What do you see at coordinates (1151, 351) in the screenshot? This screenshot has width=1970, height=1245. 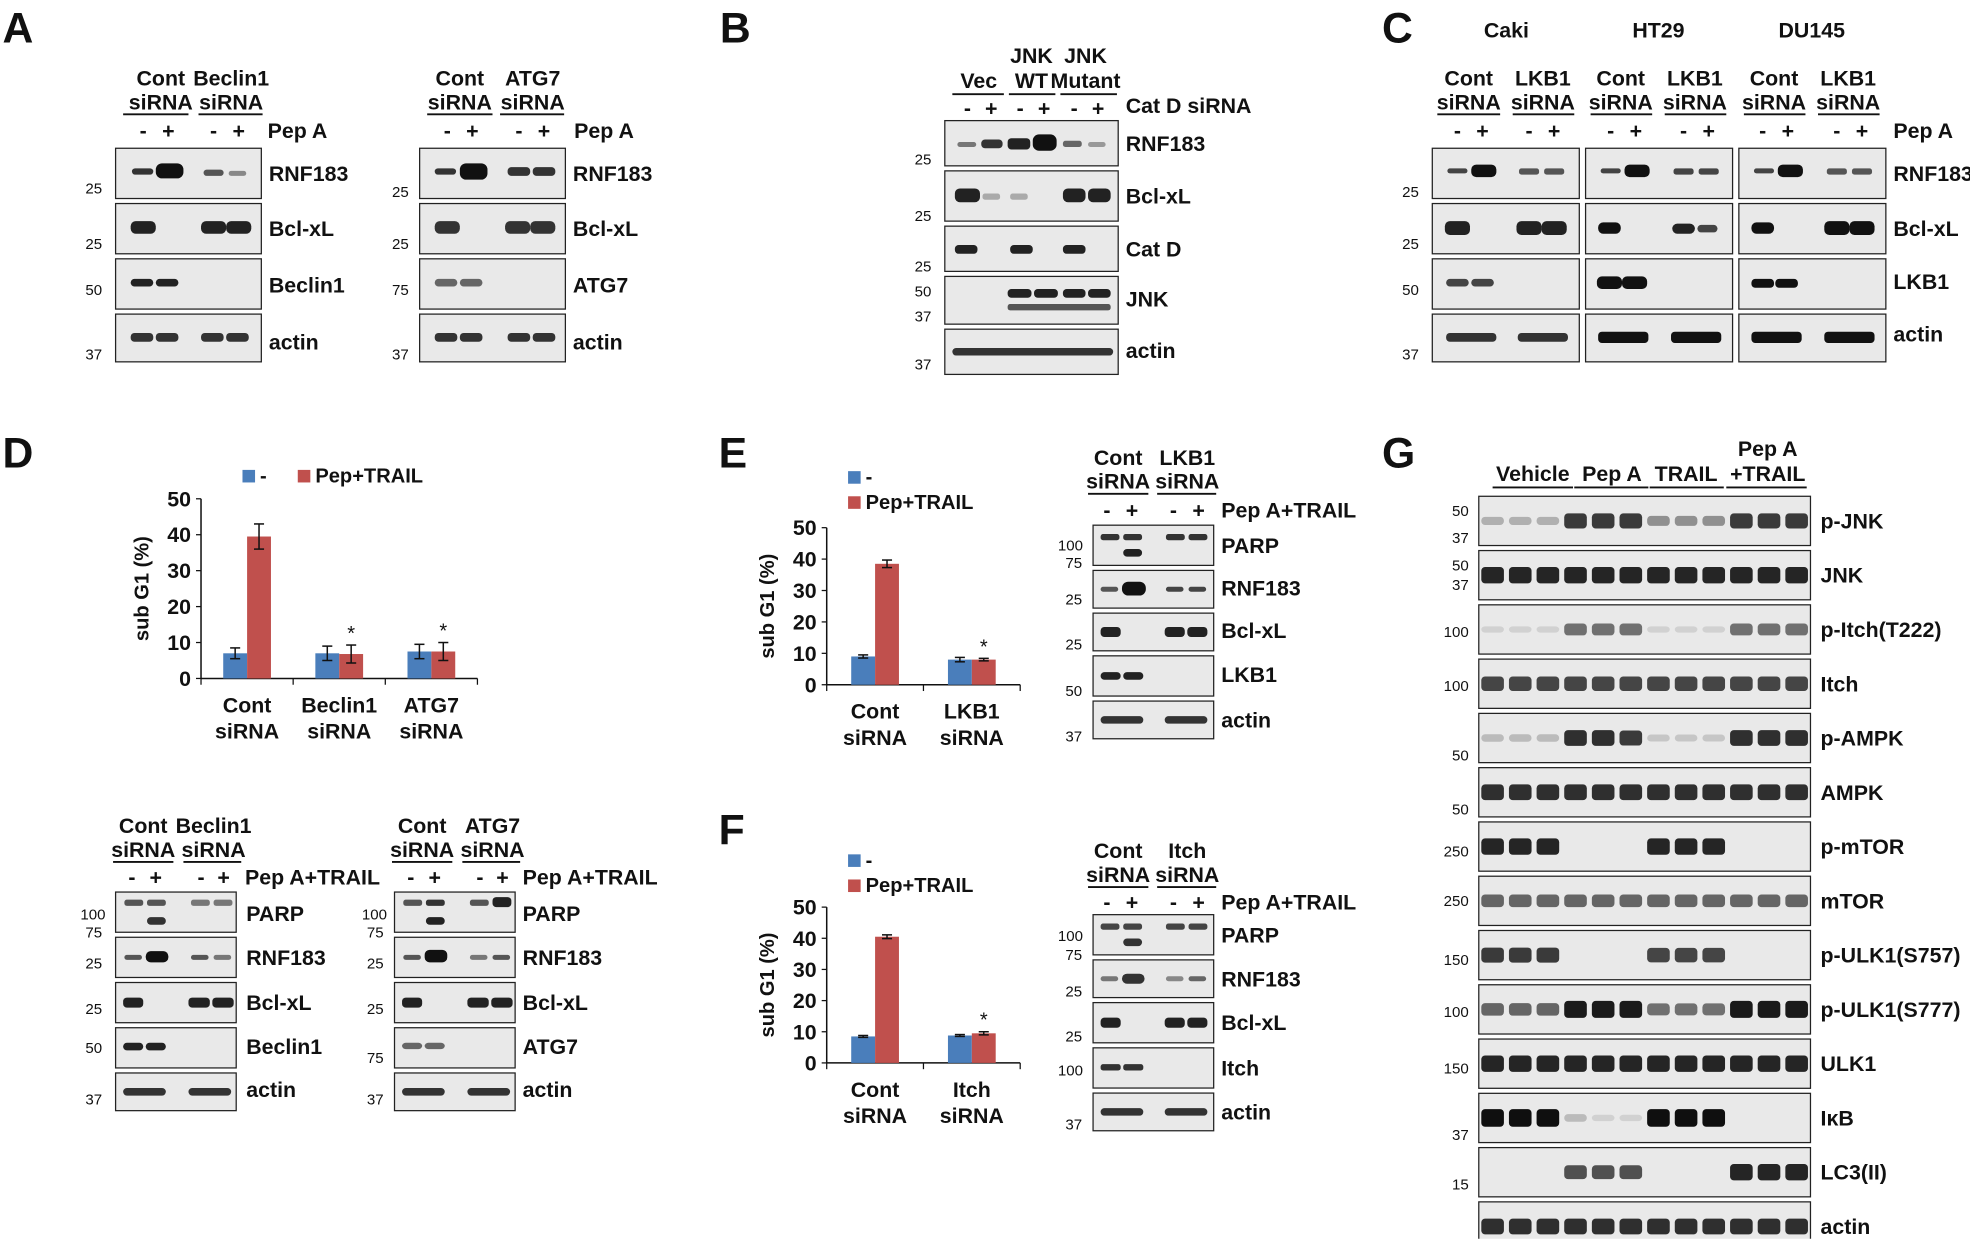 I see `band-label-actin: actin` at bounding box center [1151, 351].